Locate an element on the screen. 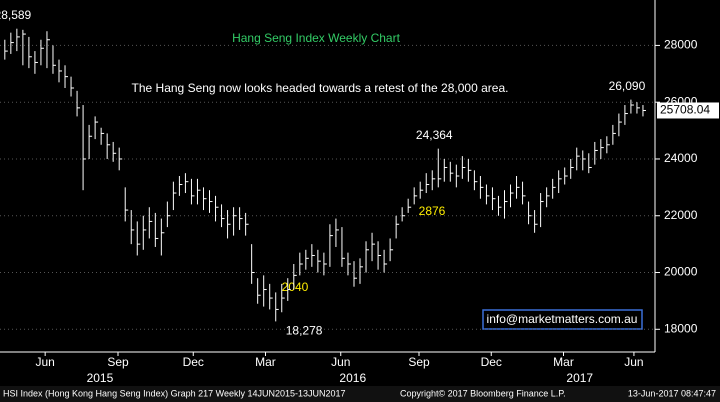 The image size is (720, 402). y-tick-label: 24000 is located at coordinates (681, 158).